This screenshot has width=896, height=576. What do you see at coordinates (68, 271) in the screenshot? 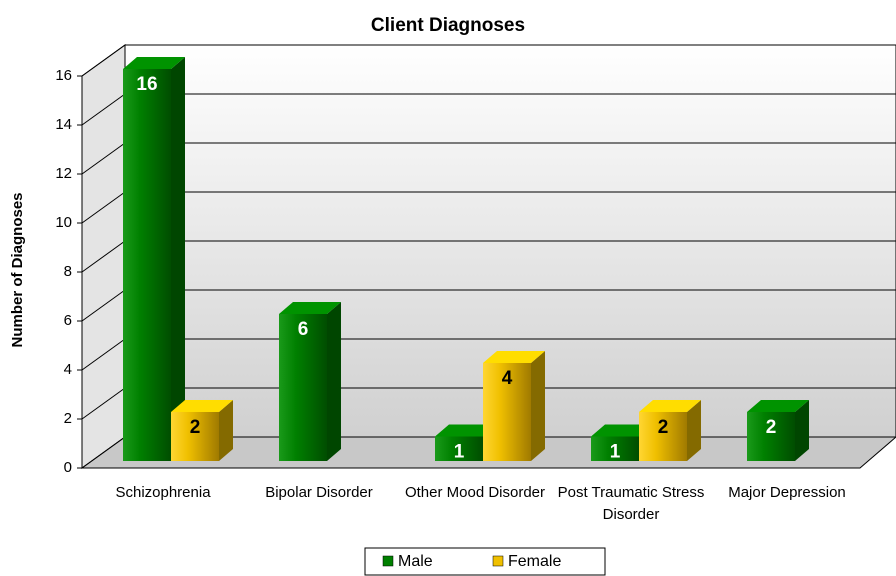
I see `y-tick-label: 8` at bounding box center [68, 271].